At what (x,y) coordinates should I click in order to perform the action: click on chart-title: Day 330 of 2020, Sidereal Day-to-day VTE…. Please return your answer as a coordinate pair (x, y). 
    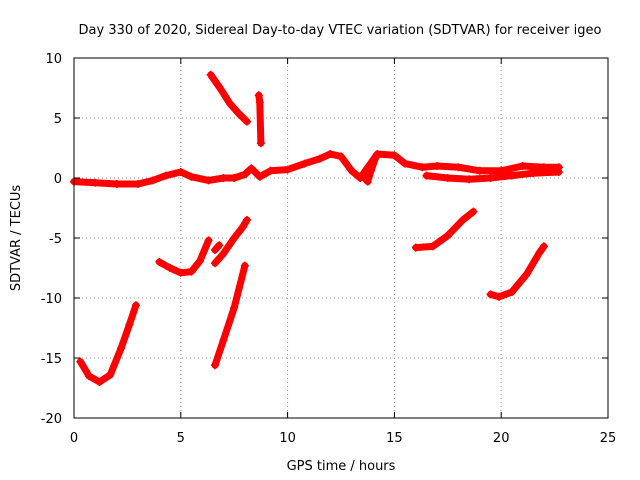
    Looking at the image, I should click on (340, 30).